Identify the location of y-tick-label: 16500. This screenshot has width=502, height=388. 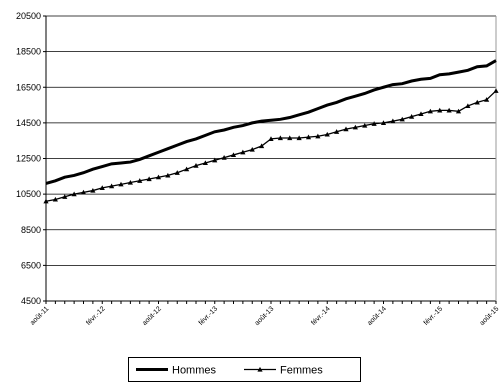
(28, 87).